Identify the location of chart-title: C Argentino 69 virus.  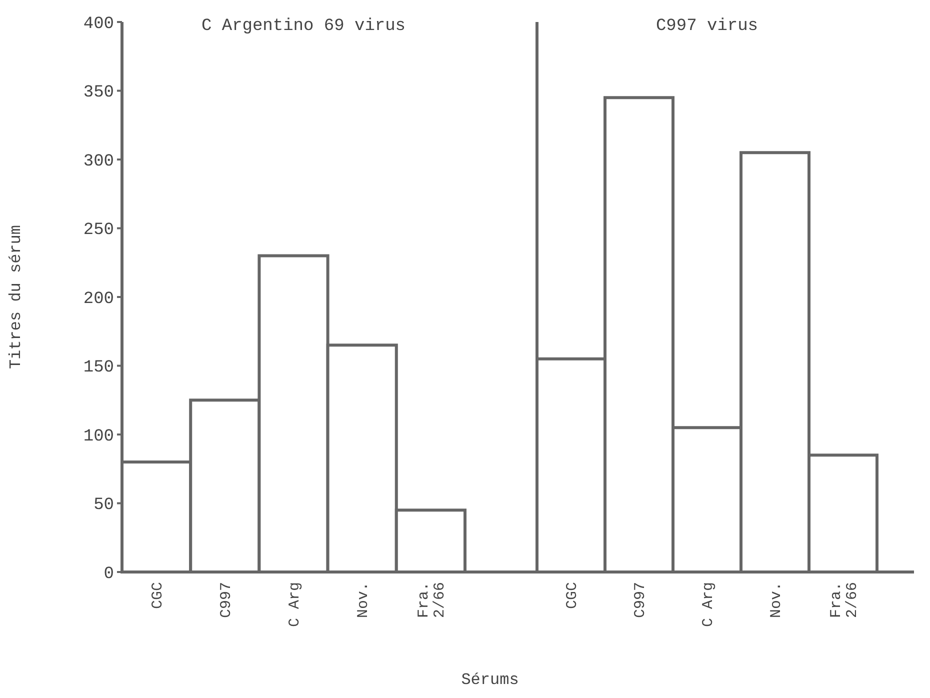
(303, 26).